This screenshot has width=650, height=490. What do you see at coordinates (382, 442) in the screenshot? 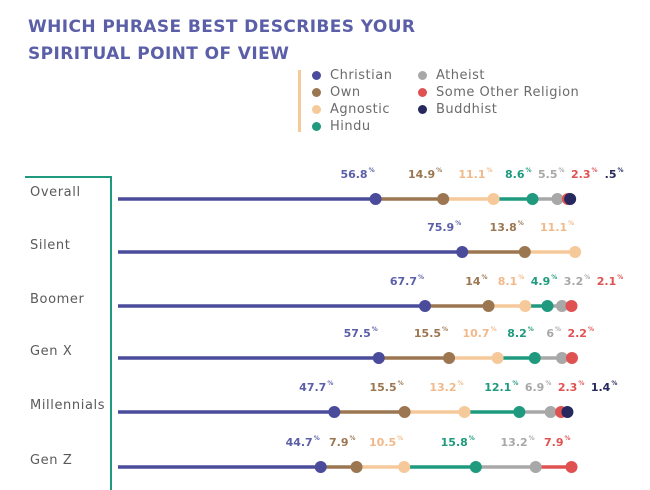
I see `value-label-gen-z-agnostic: 10.5` at bounding box center [382, 442].